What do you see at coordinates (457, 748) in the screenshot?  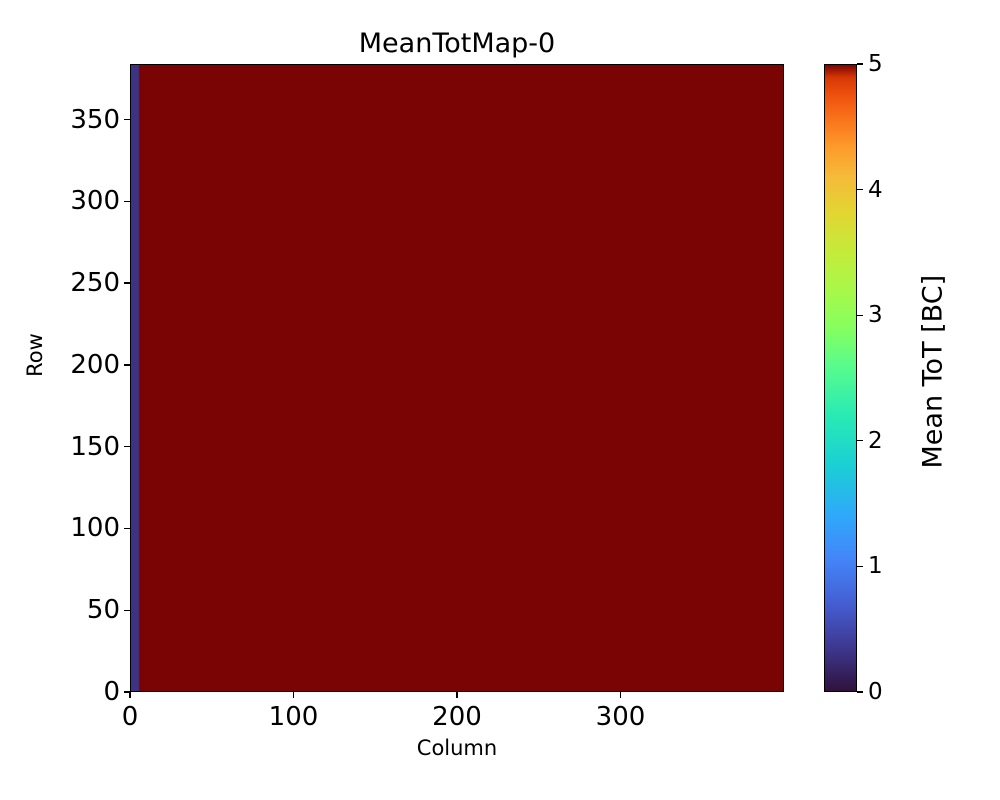 I see `x-axis-label: Column` at bounding box center [457, 748].